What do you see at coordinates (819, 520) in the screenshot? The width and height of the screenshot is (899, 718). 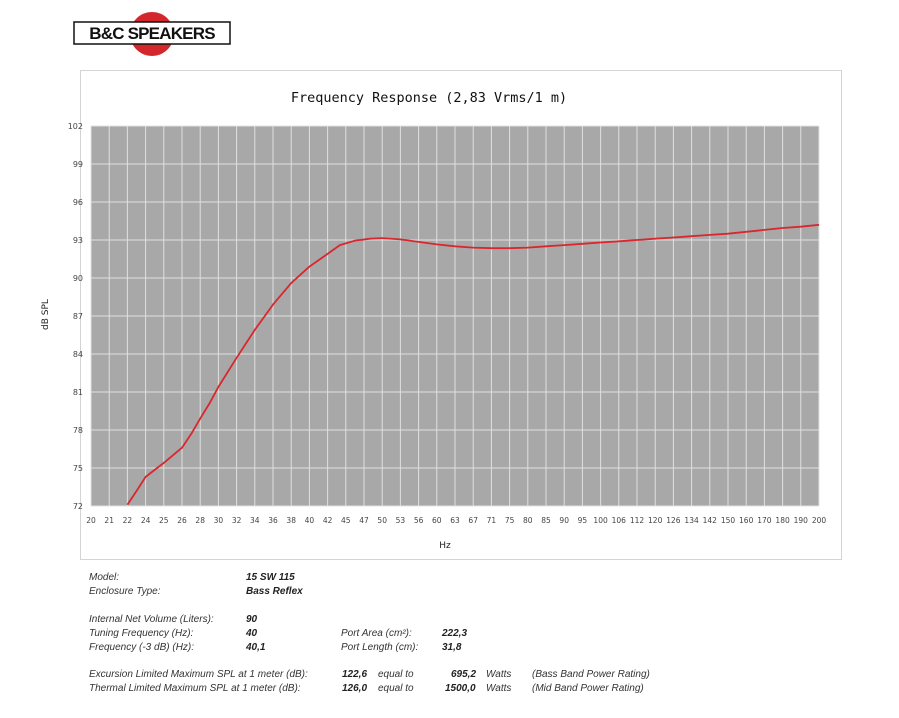 I see `x-tick-label: 200` at bounding box center [819, 520].